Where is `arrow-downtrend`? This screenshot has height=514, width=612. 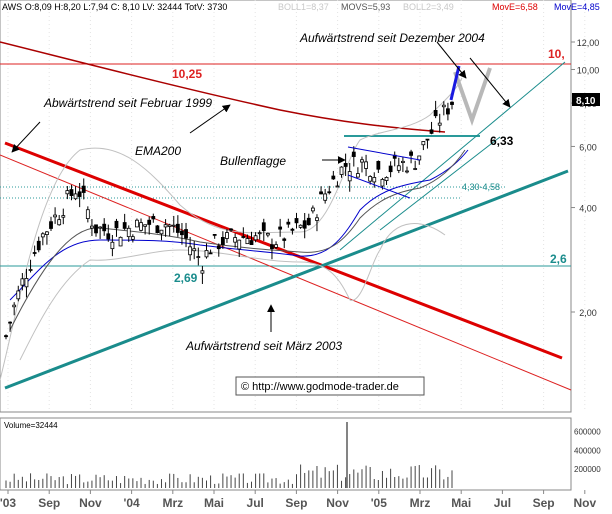 arrow-downtrend is located at coordinates (26, 137).